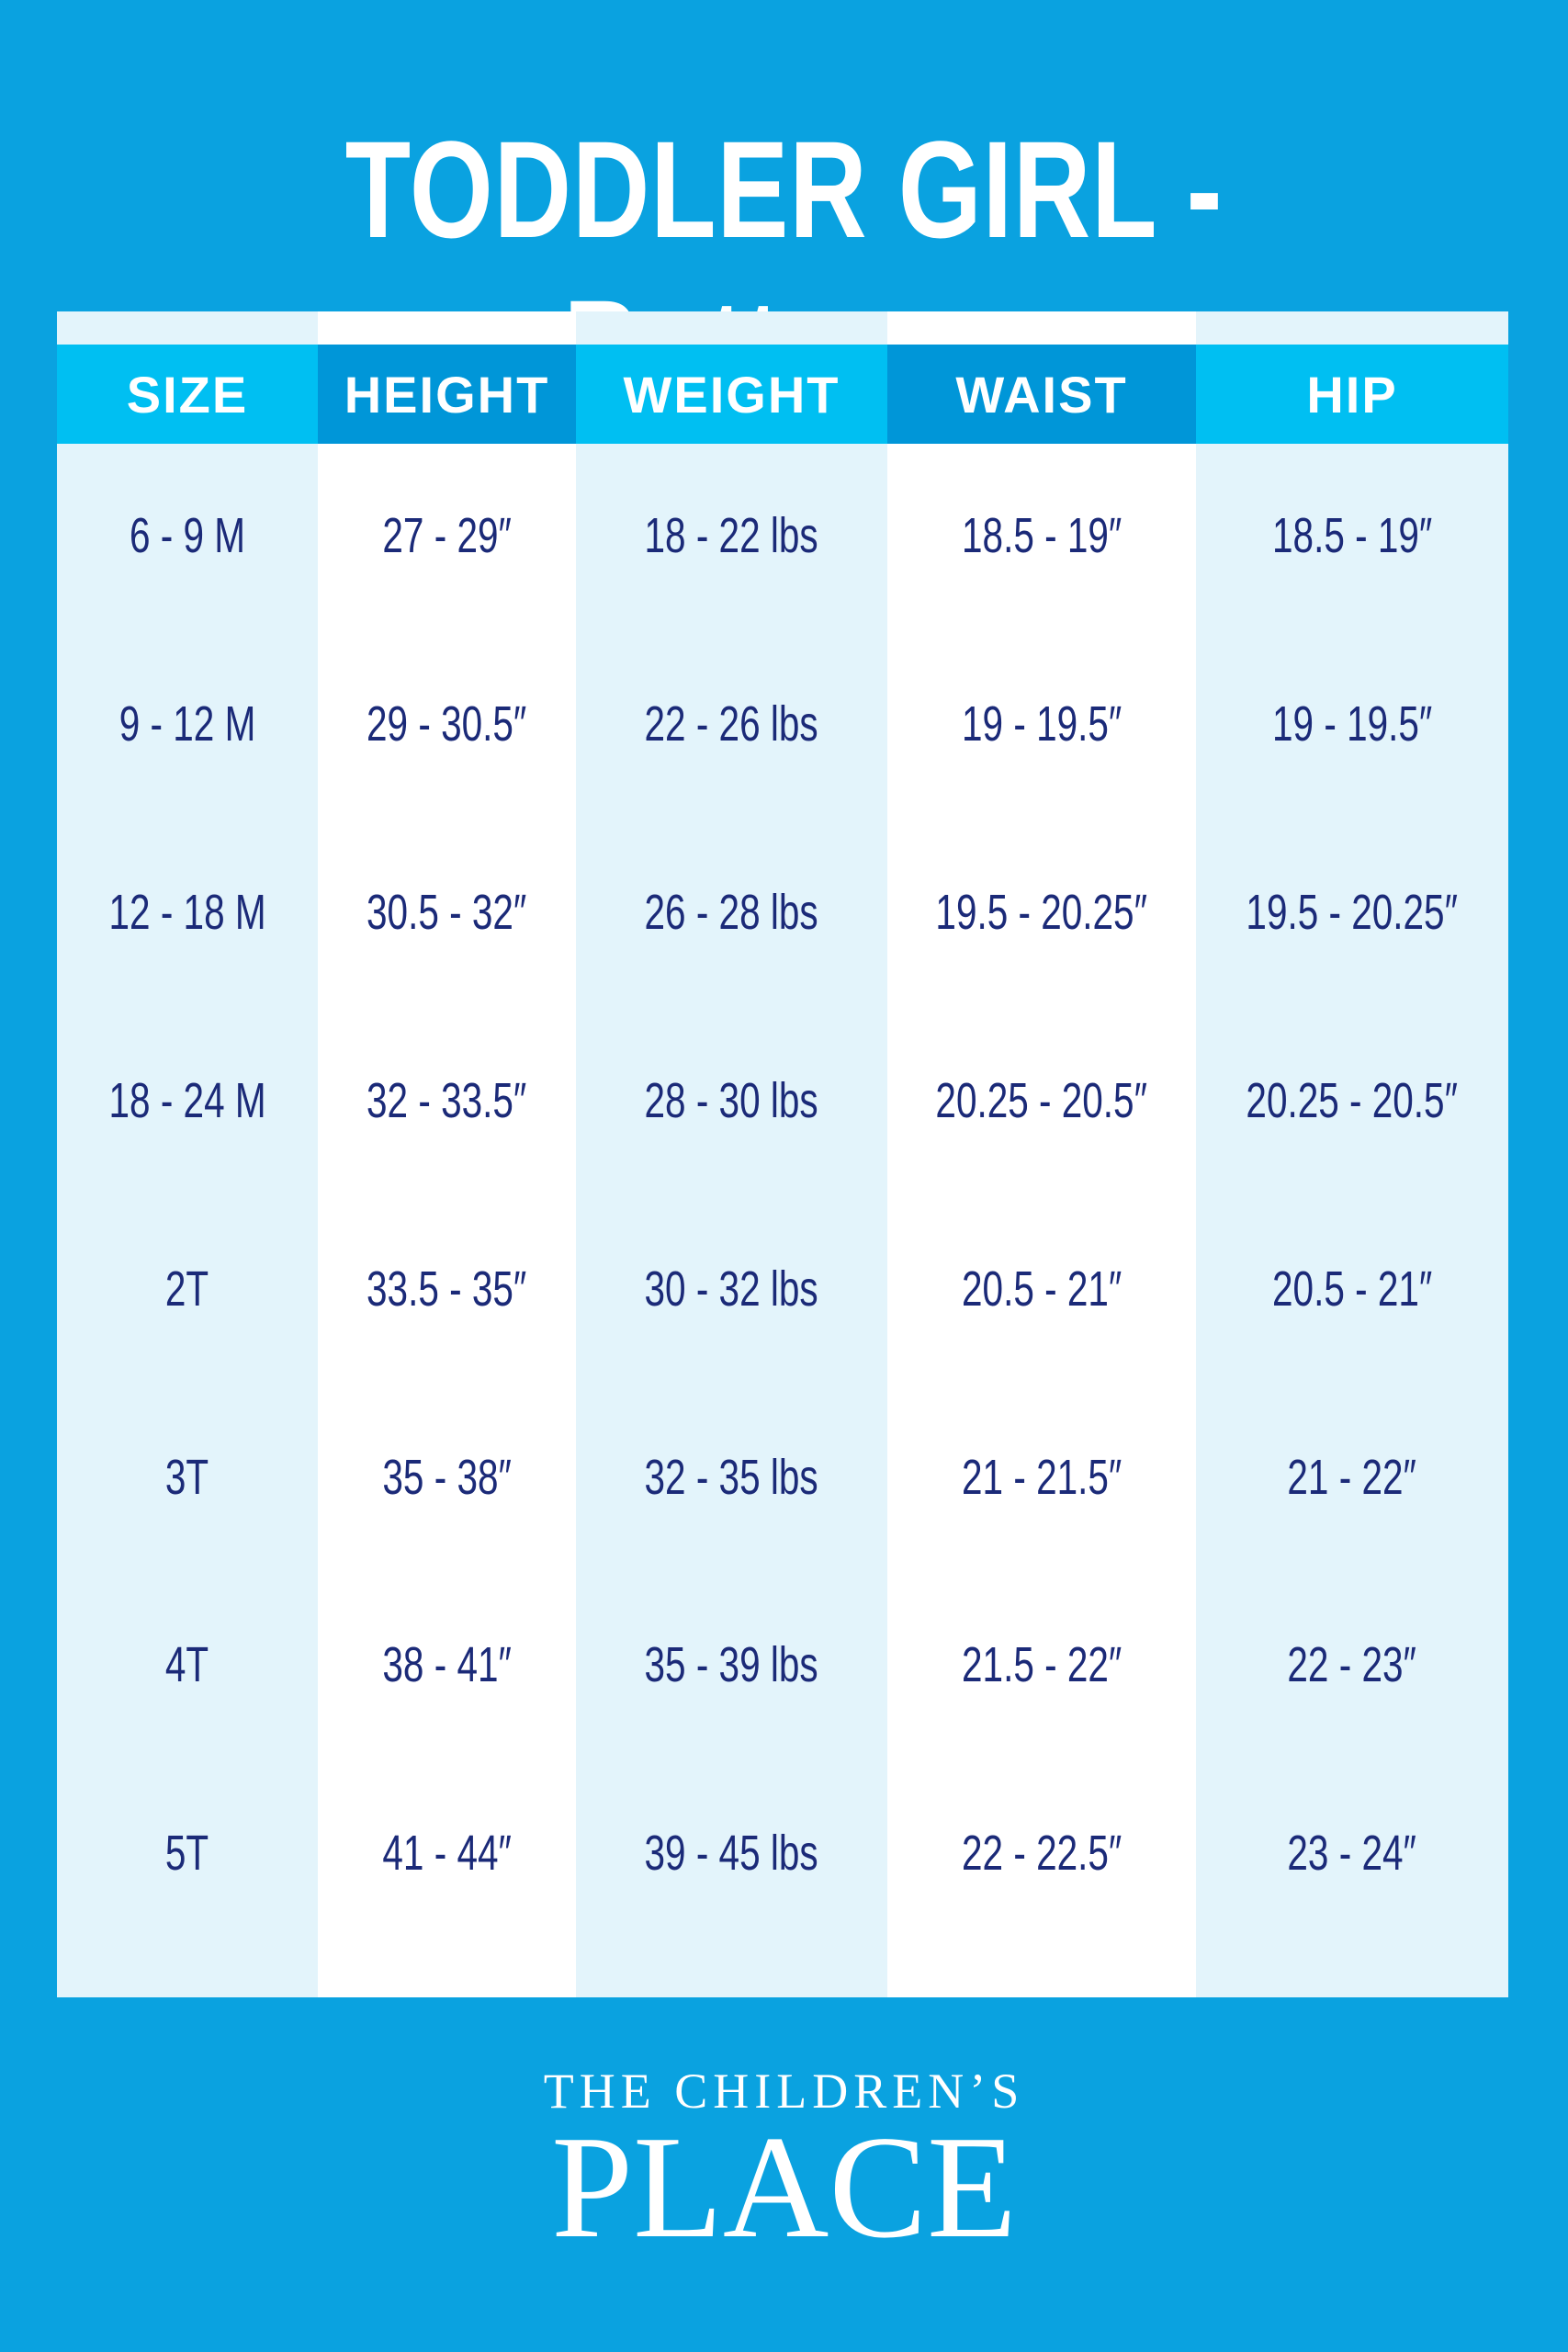  Describe the element at coordinates (784, 2186) in the screenshot. I see `logo-line: PLACE` at that location.